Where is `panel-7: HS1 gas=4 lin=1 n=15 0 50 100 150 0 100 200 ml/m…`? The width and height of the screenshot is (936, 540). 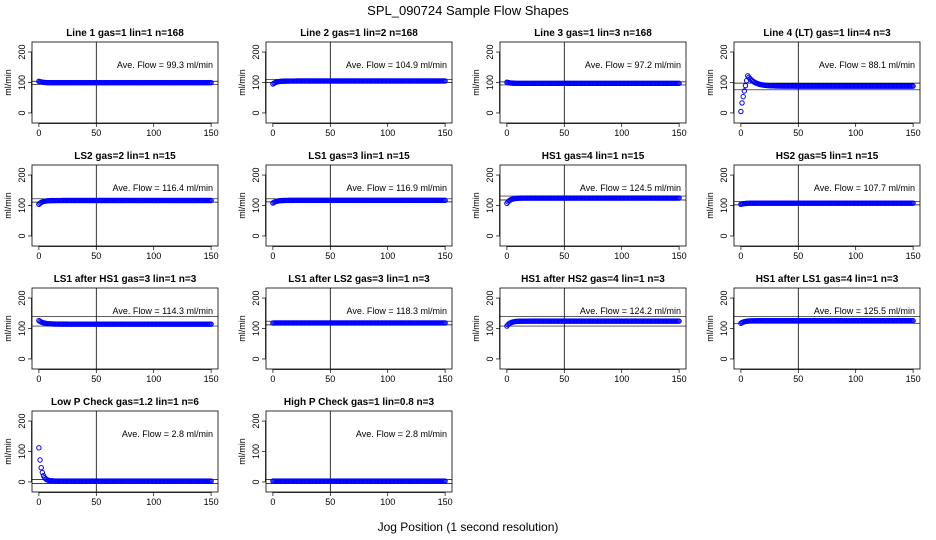
panel-7: HS1 gas=4 lin=1 n=15 0 50 100 150 0 100 200 ml/m… is located at coordinates (579, 206).